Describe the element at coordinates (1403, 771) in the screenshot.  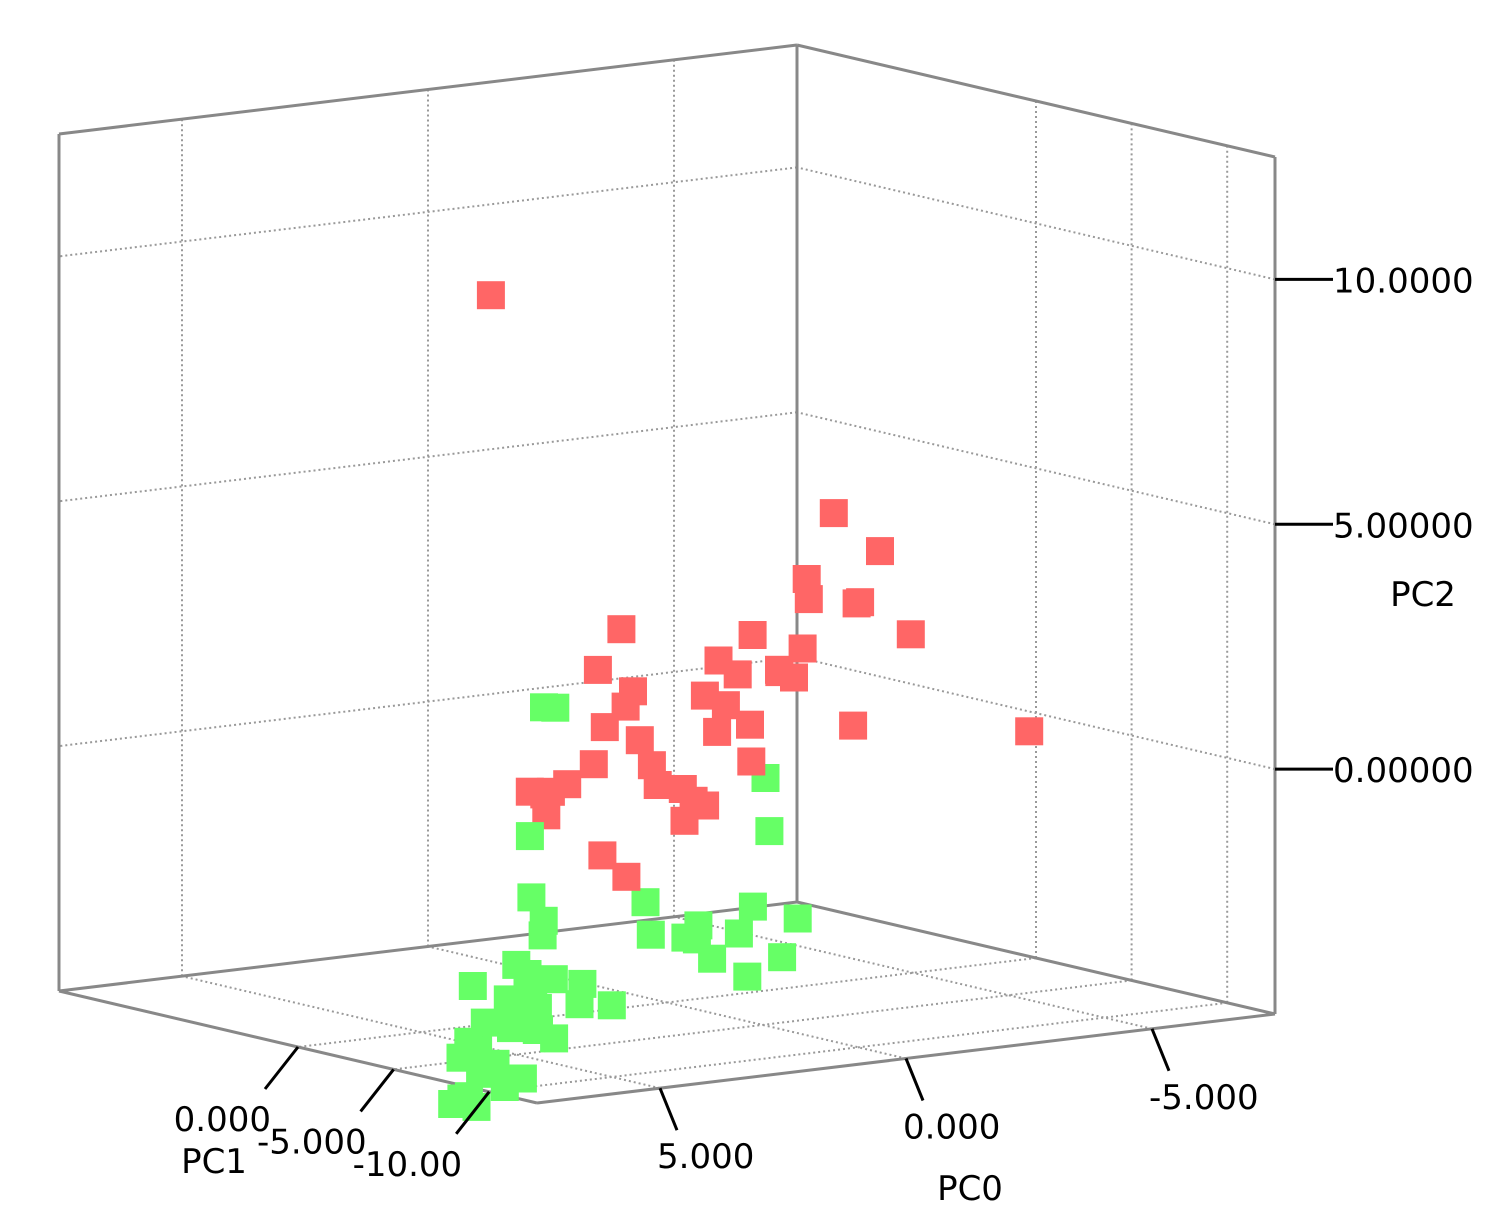
I see `z-tick-label: 0.00000` at that location.